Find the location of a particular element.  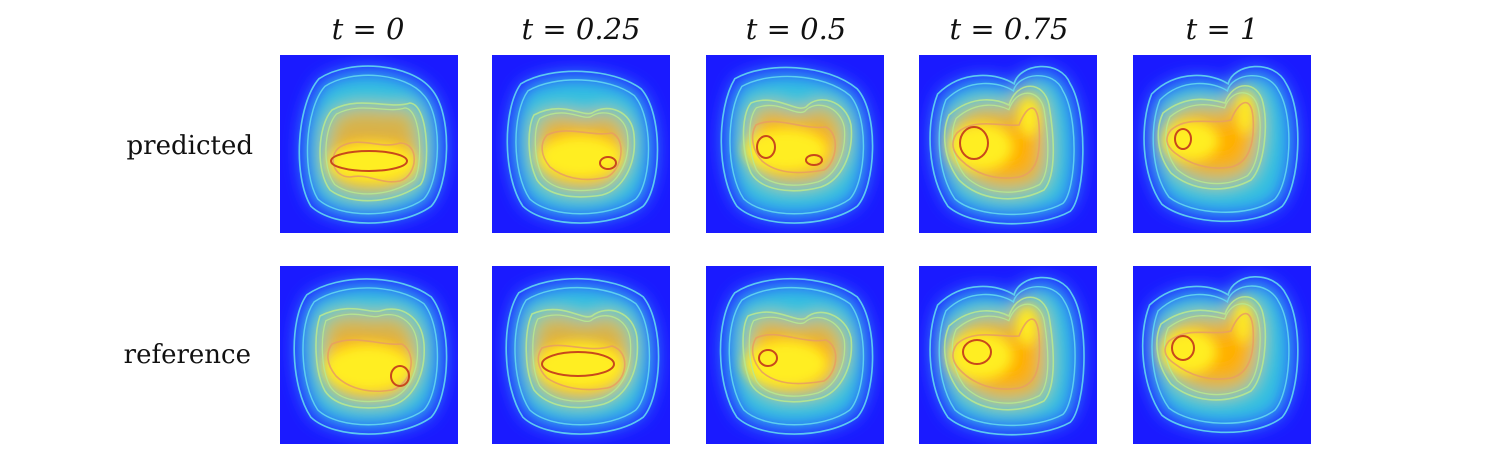

panel-reference-t0-heatmap is located at coordinates (369, 355).